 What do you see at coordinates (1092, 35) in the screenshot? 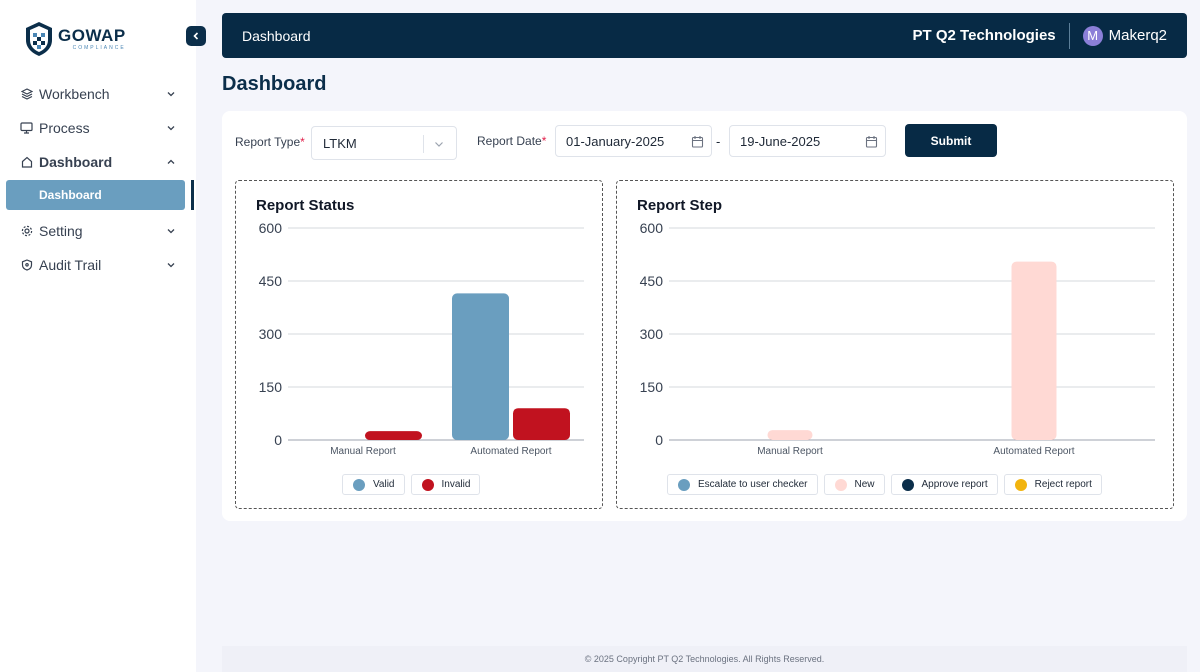
I see `avatar: M` at bounding box center [1092, 35].